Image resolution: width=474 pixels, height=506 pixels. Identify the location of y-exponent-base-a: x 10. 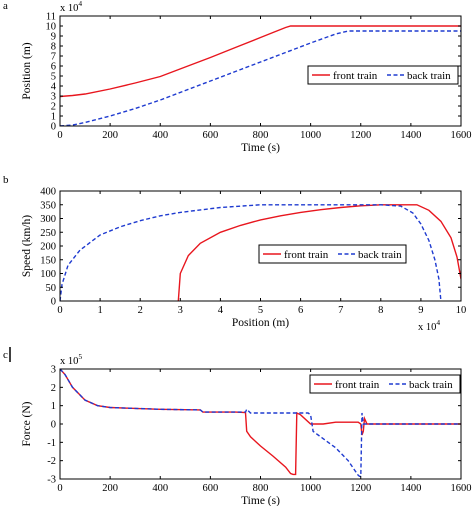
(69, 8).